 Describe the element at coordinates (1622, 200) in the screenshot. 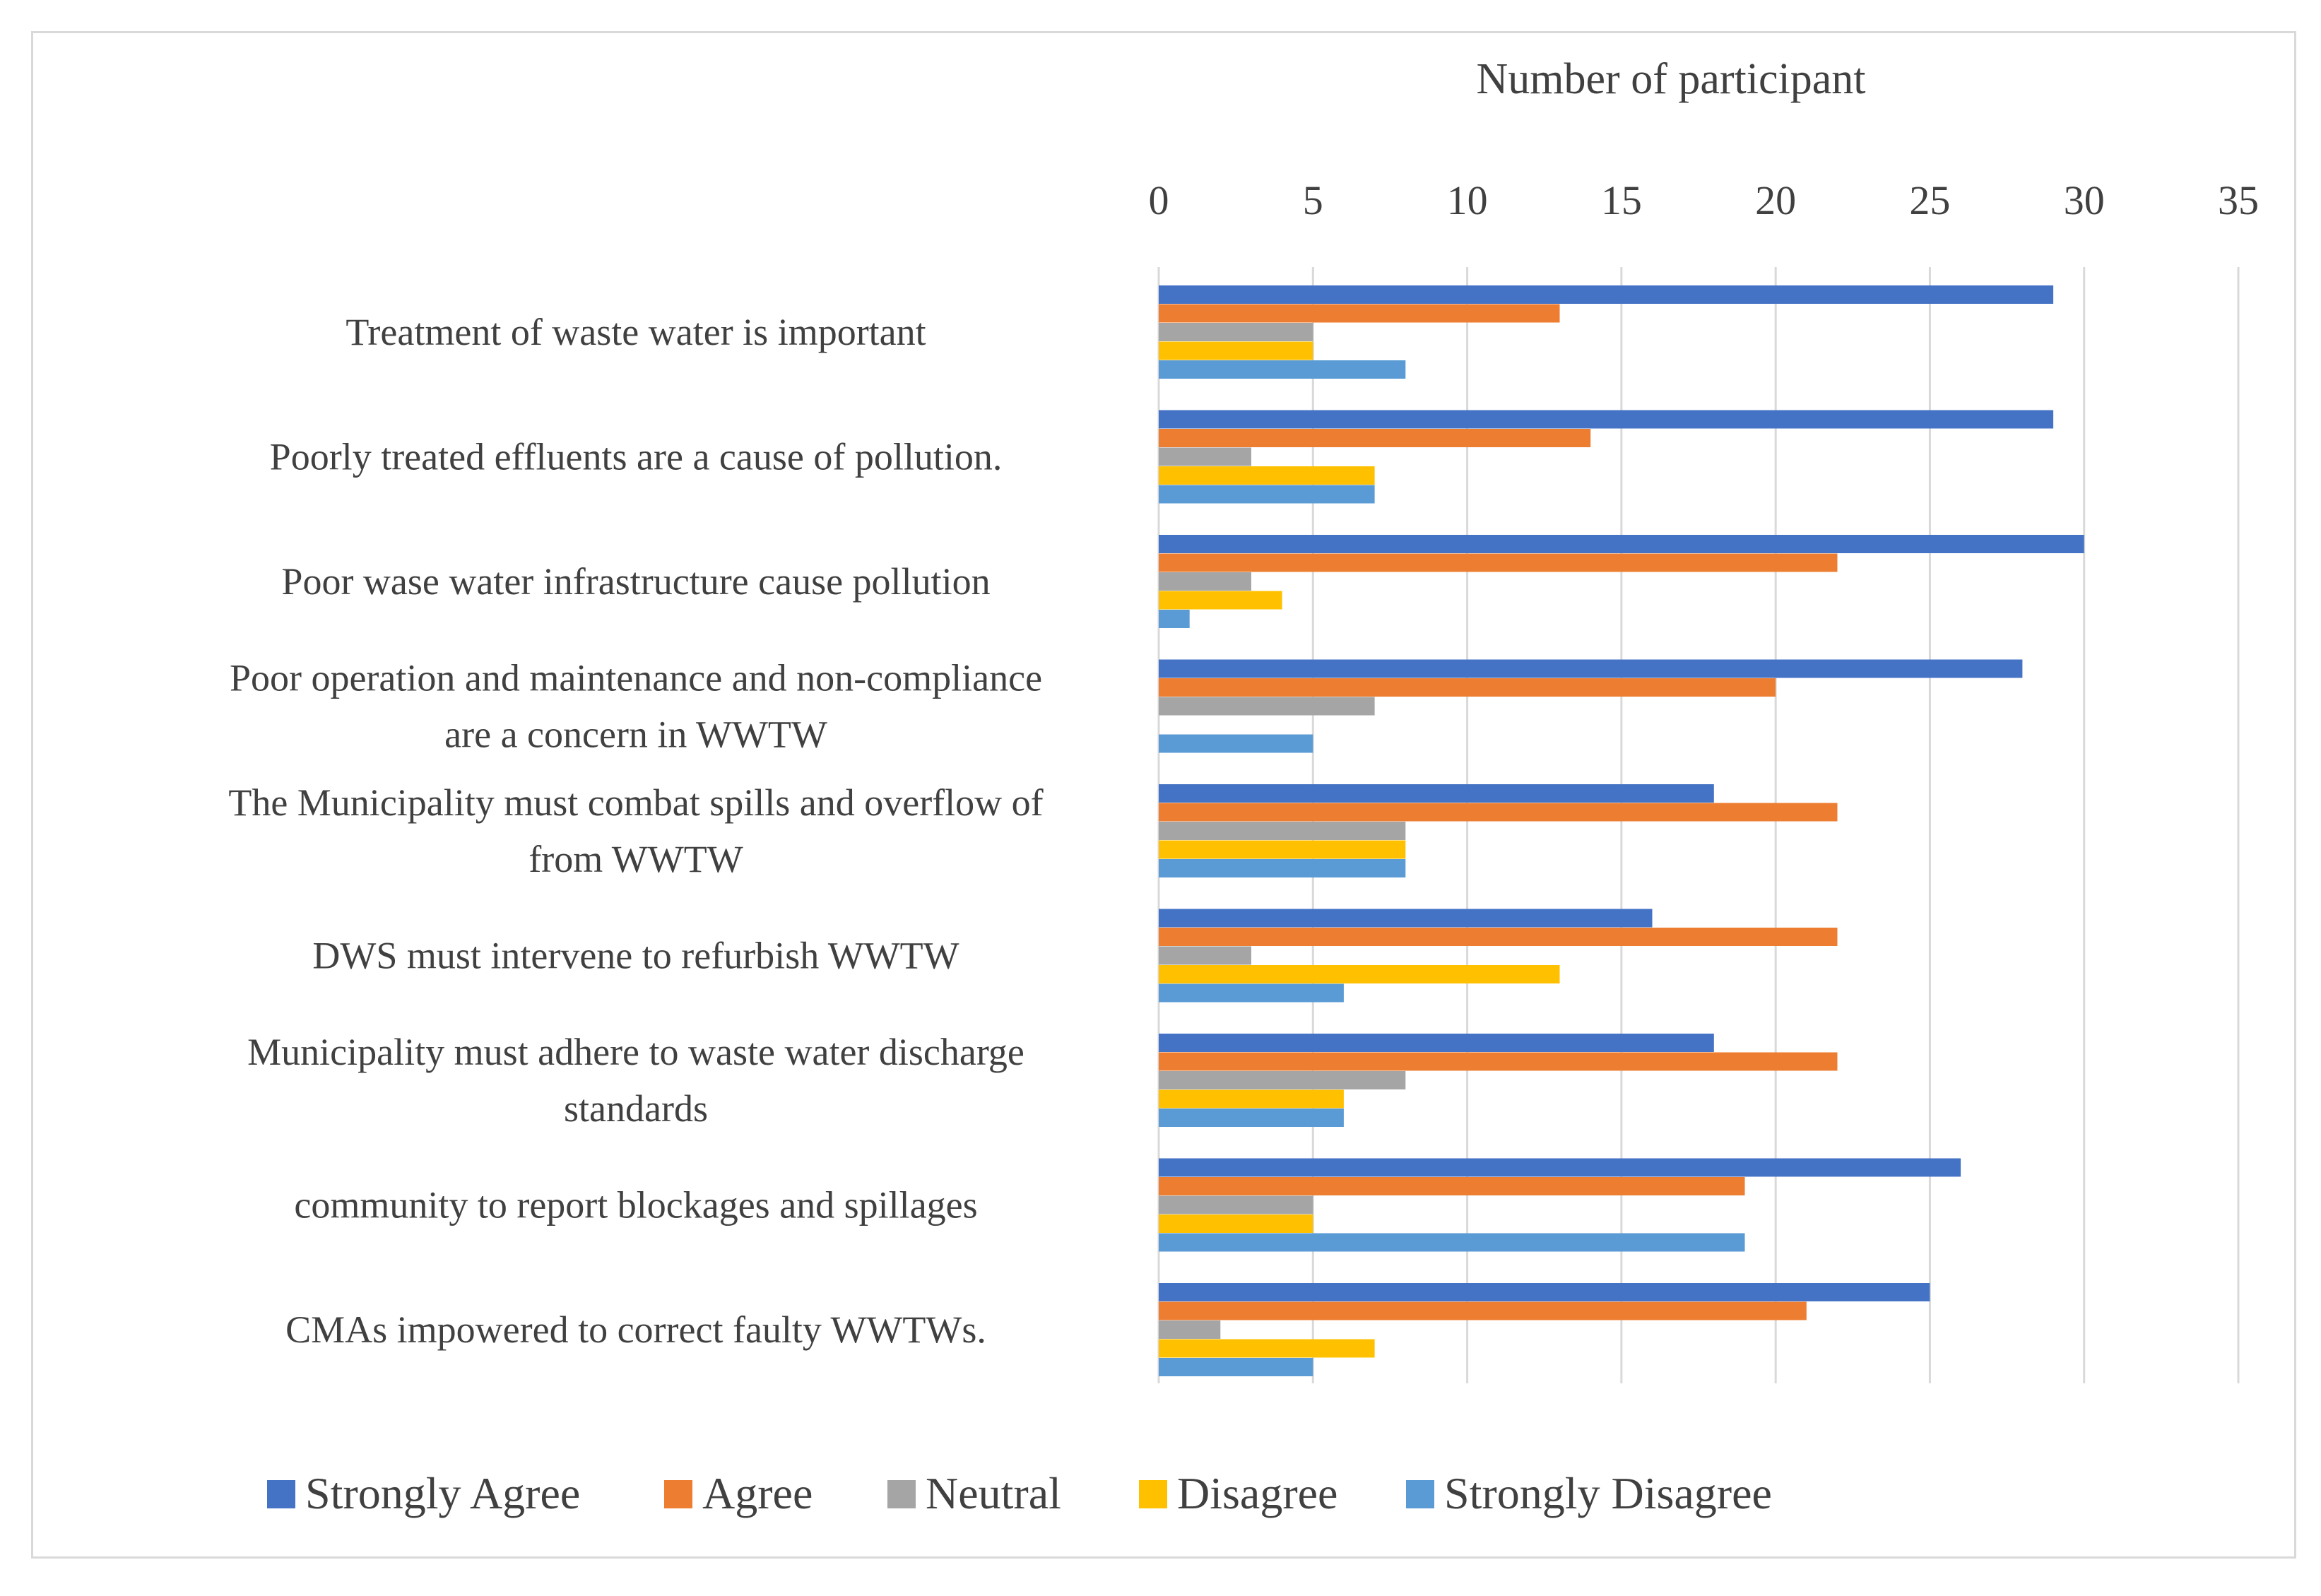

I see `x-tick-label: 15` at that location.